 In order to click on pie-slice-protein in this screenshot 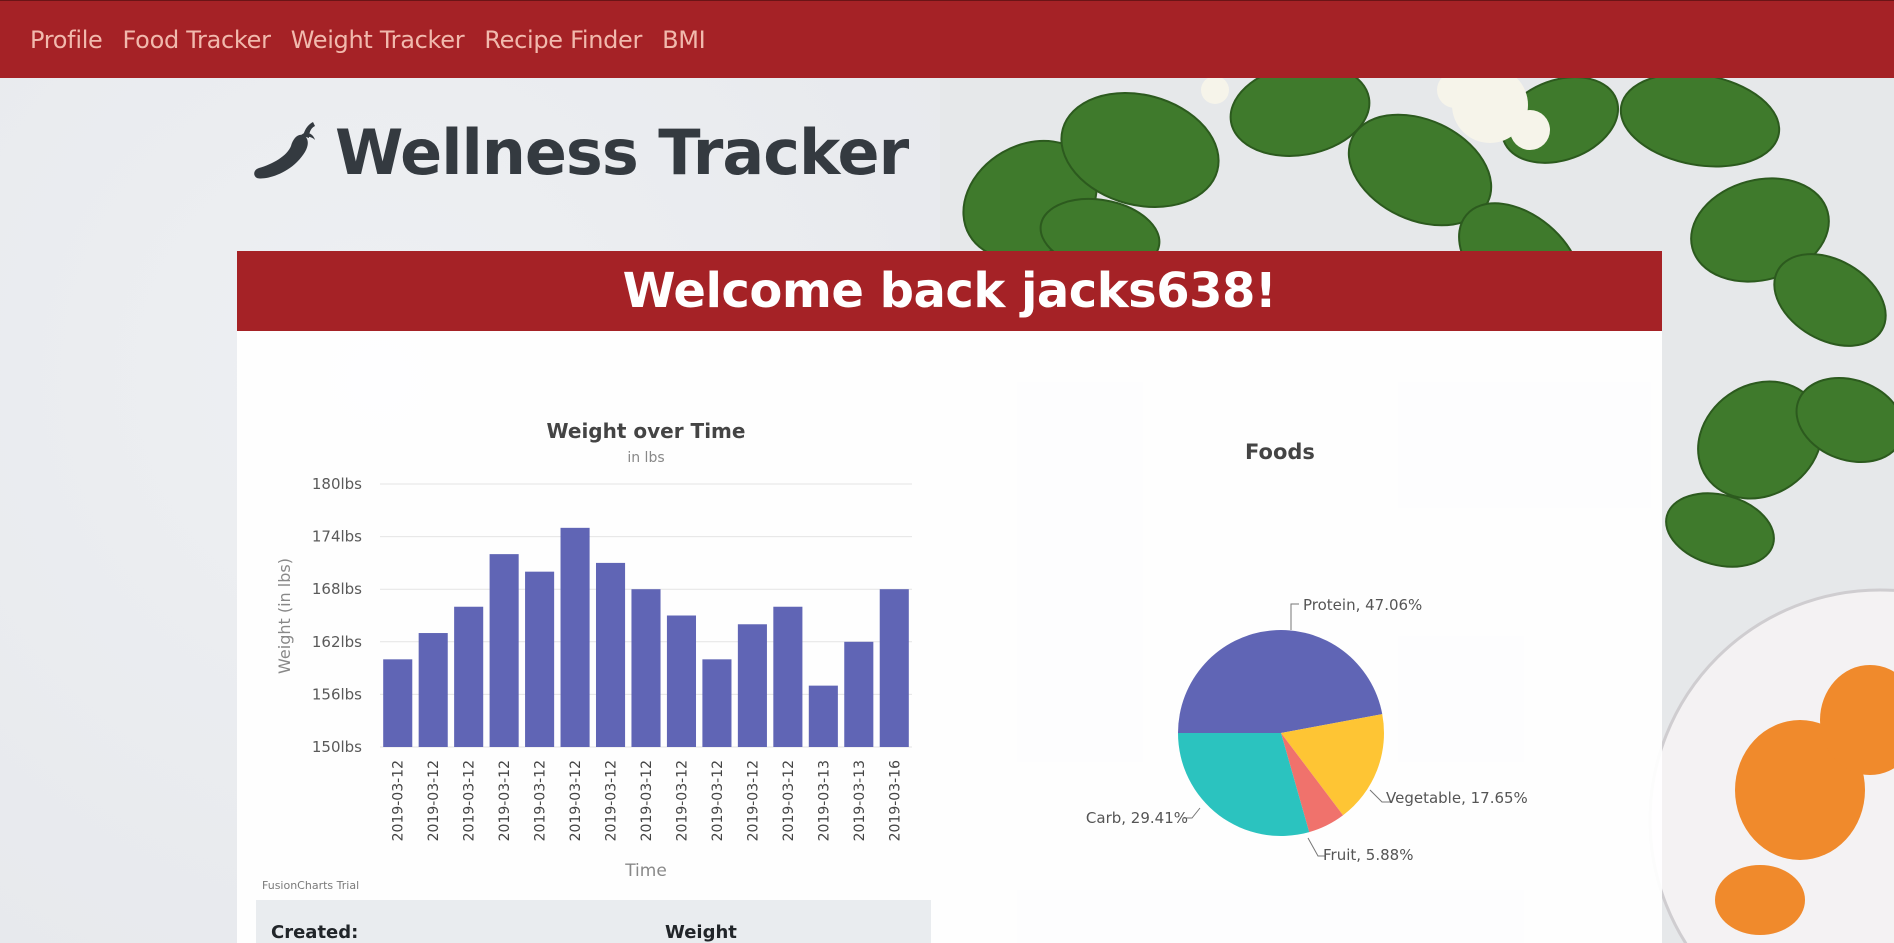, I will do `click(1280, 681)`.